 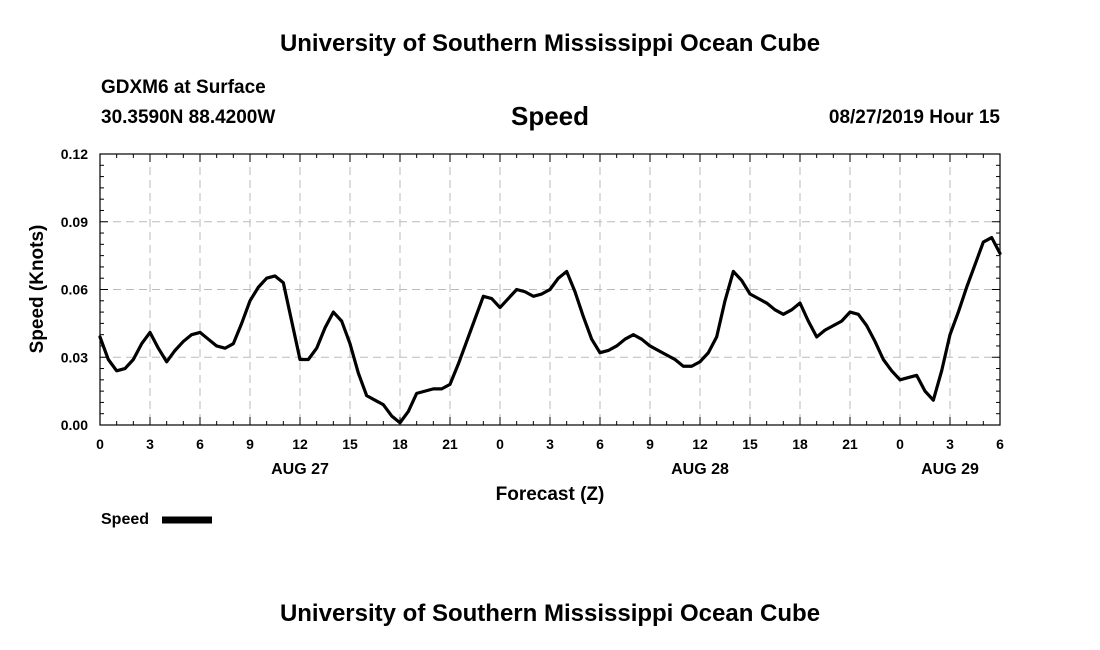 I want to click on station-label: GDXM6 at Surface, so click(x=183, y=87).